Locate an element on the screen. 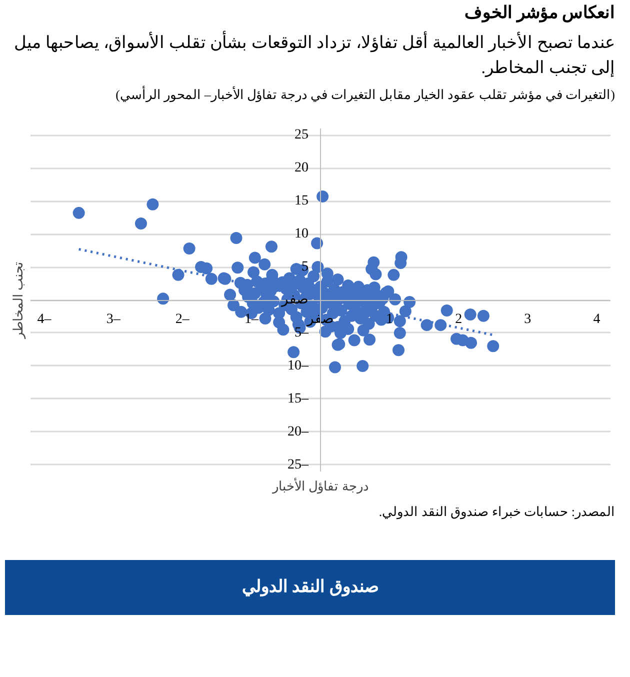 This screenshot has height=677, width=630. y-tick-label: 10 is located at coordinates (301, 234).